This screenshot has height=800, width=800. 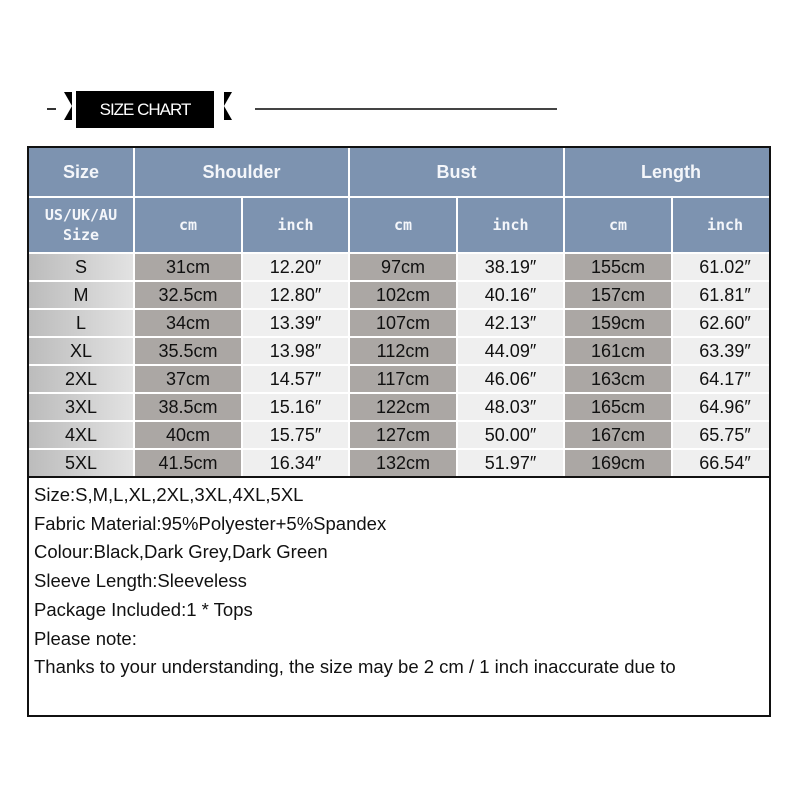 What do you see at coordinates (295, 323) in the screenshot?
I see `cell-shoulder-inch: 13.39″` at bounding box center [295, 323].